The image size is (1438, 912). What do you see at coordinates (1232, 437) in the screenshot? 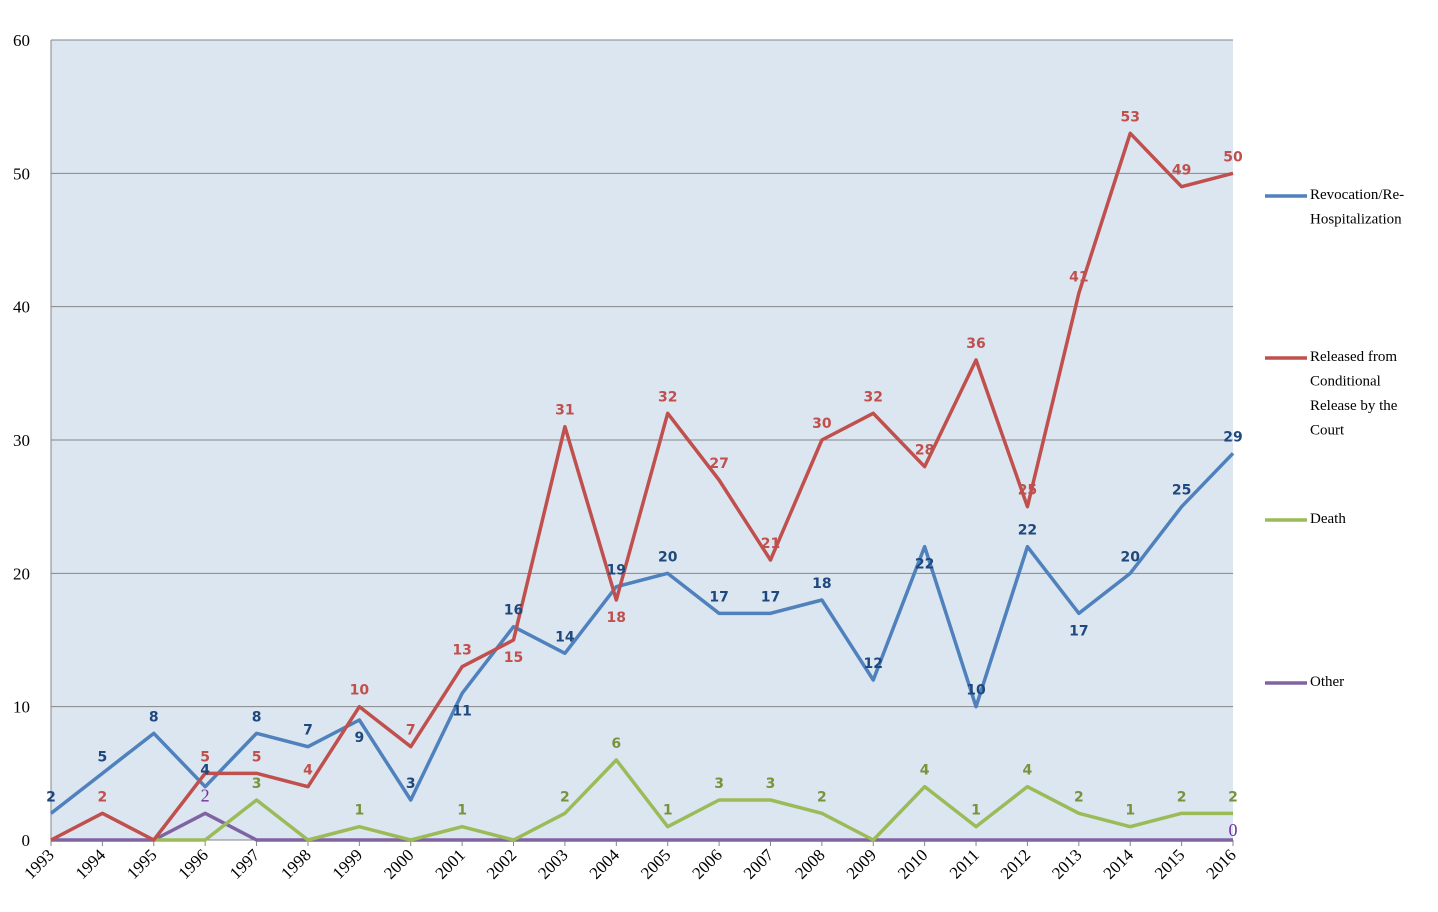
I see `data-label: 29` at bounding box center [1232, 437].